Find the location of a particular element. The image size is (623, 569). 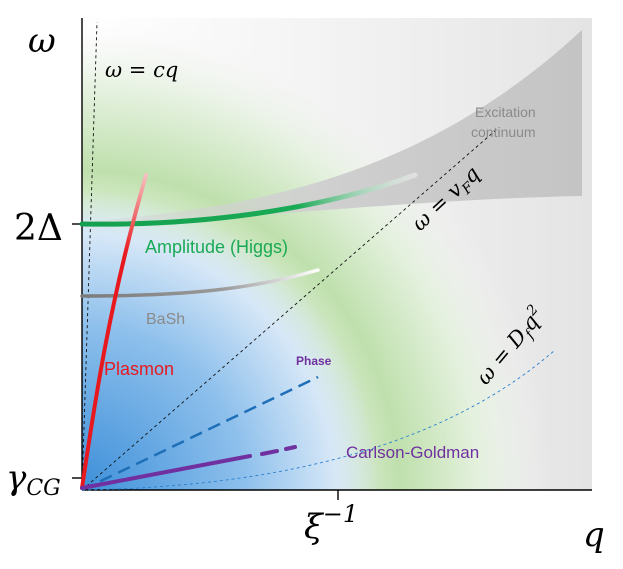

phase-mode is located at coordinates (200, 433).